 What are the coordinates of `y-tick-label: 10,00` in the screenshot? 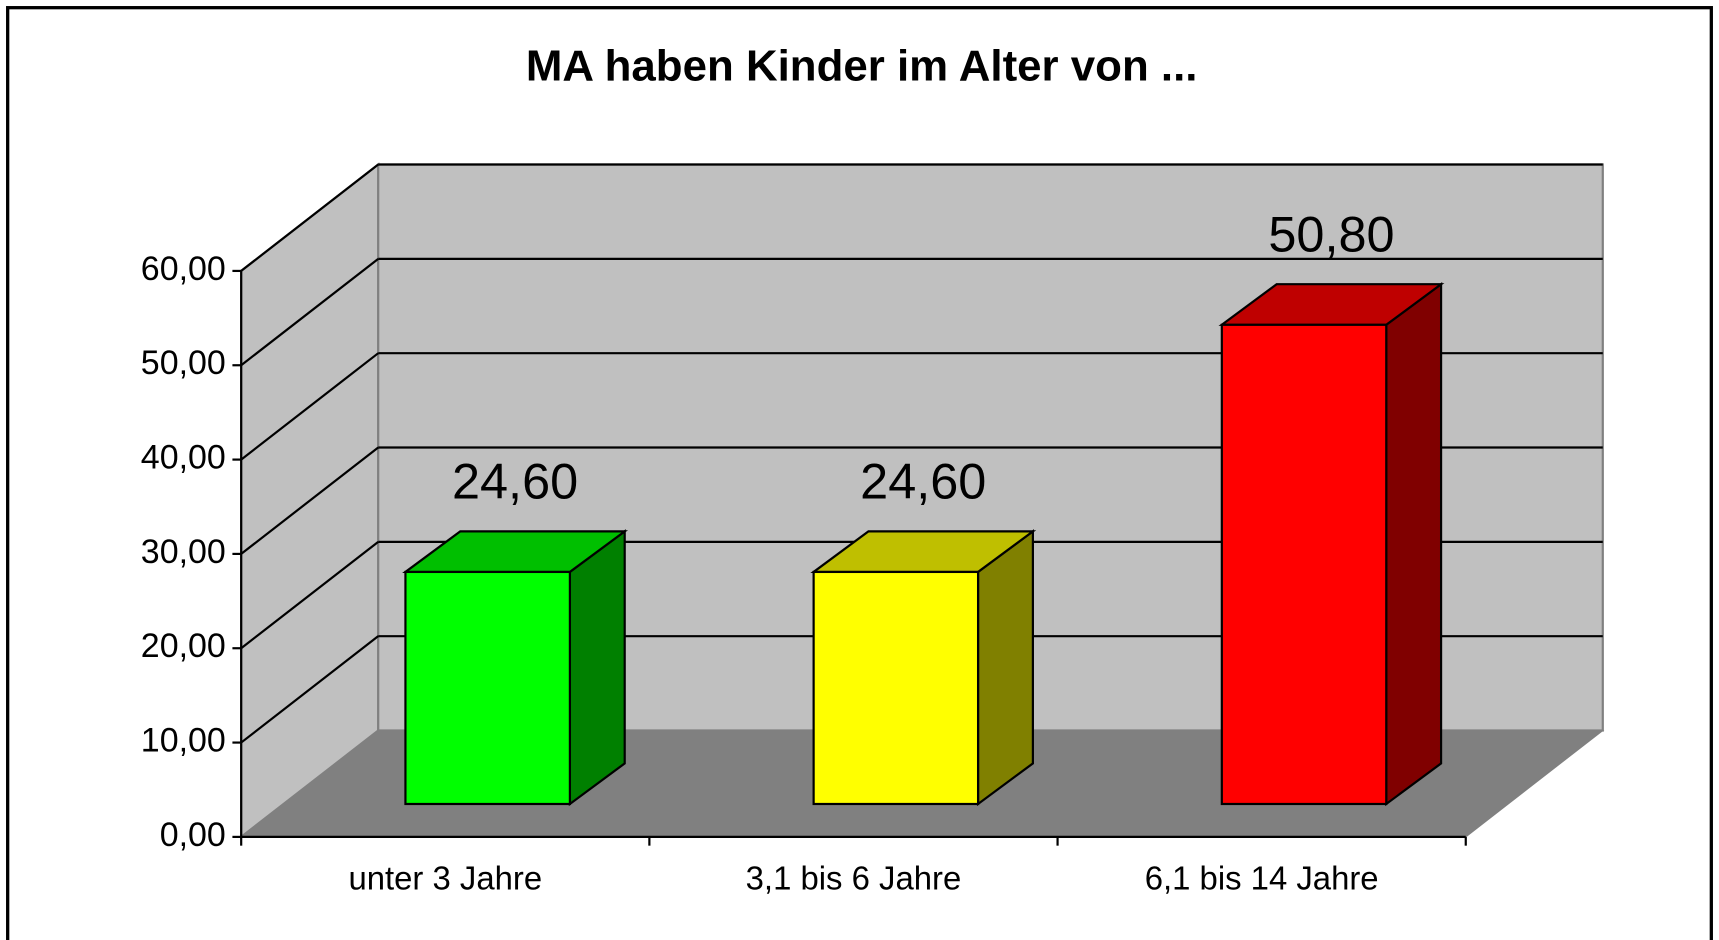 It's located at (183, 741).